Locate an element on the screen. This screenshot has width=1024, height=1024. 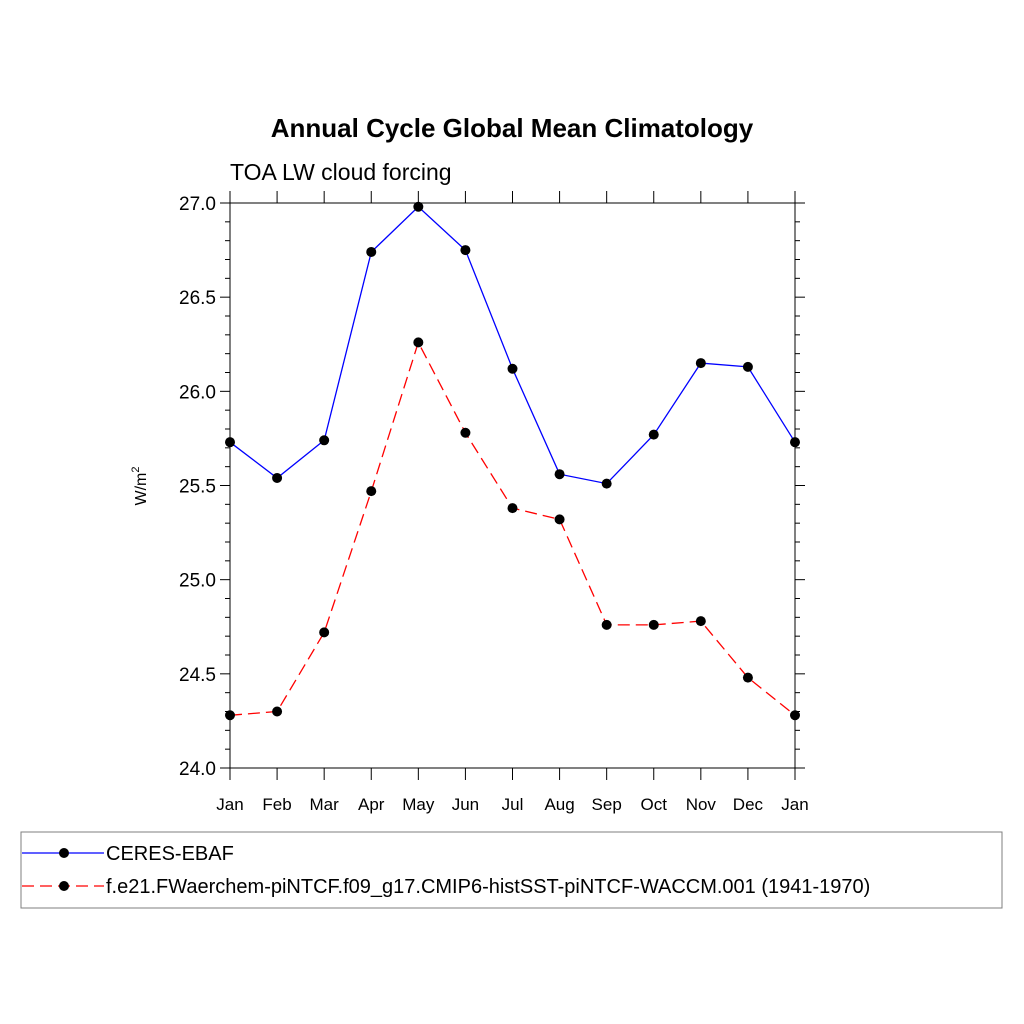
y-tick-label: 24.0 is located at coordinates (197, 769).